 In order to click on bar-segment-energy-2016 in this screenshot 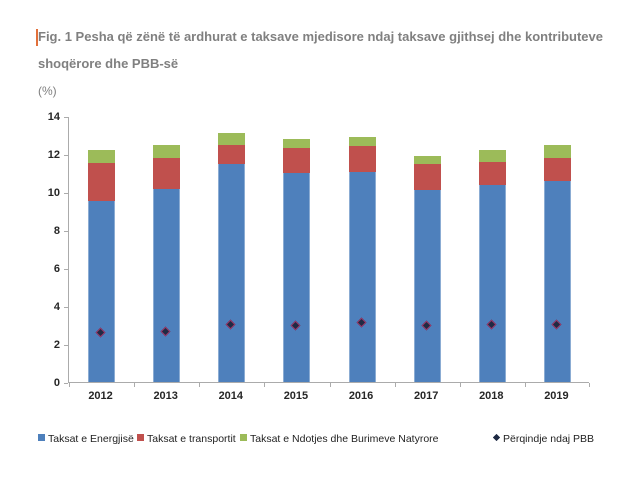, I will do `click(362, 277)`.